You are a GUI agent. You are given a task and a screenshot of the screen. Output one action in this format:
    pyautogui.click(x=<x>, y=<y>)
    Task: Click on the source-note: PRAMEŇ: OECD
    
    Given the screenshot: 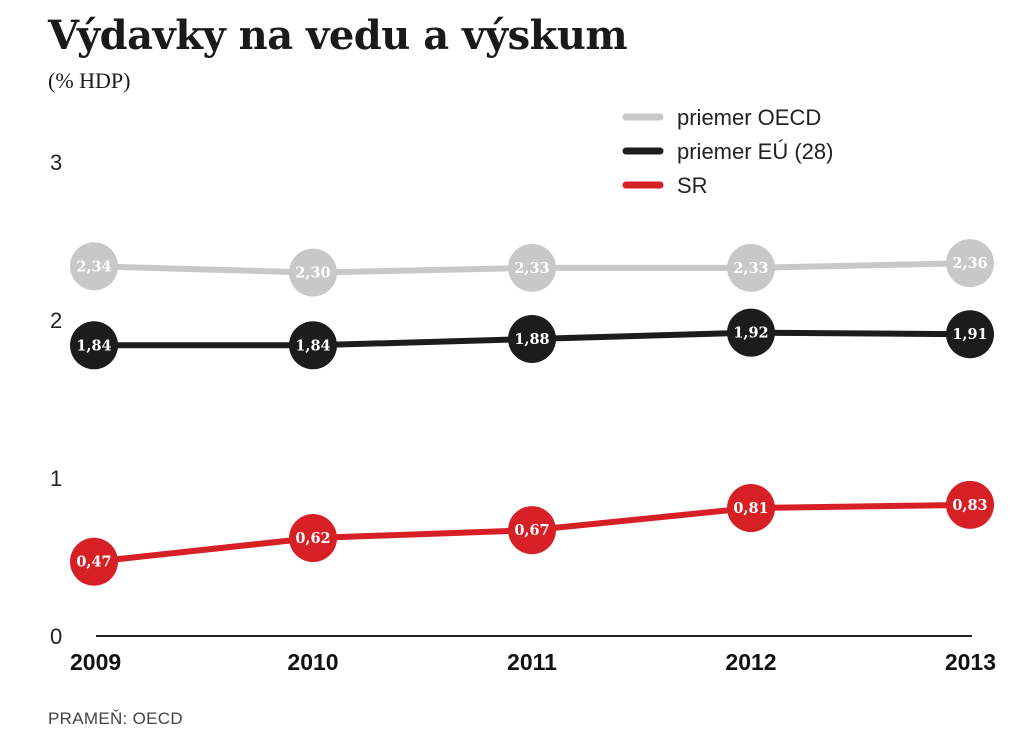 What is the action you would take?
    pyautogui.click(x=115, y=718)
    